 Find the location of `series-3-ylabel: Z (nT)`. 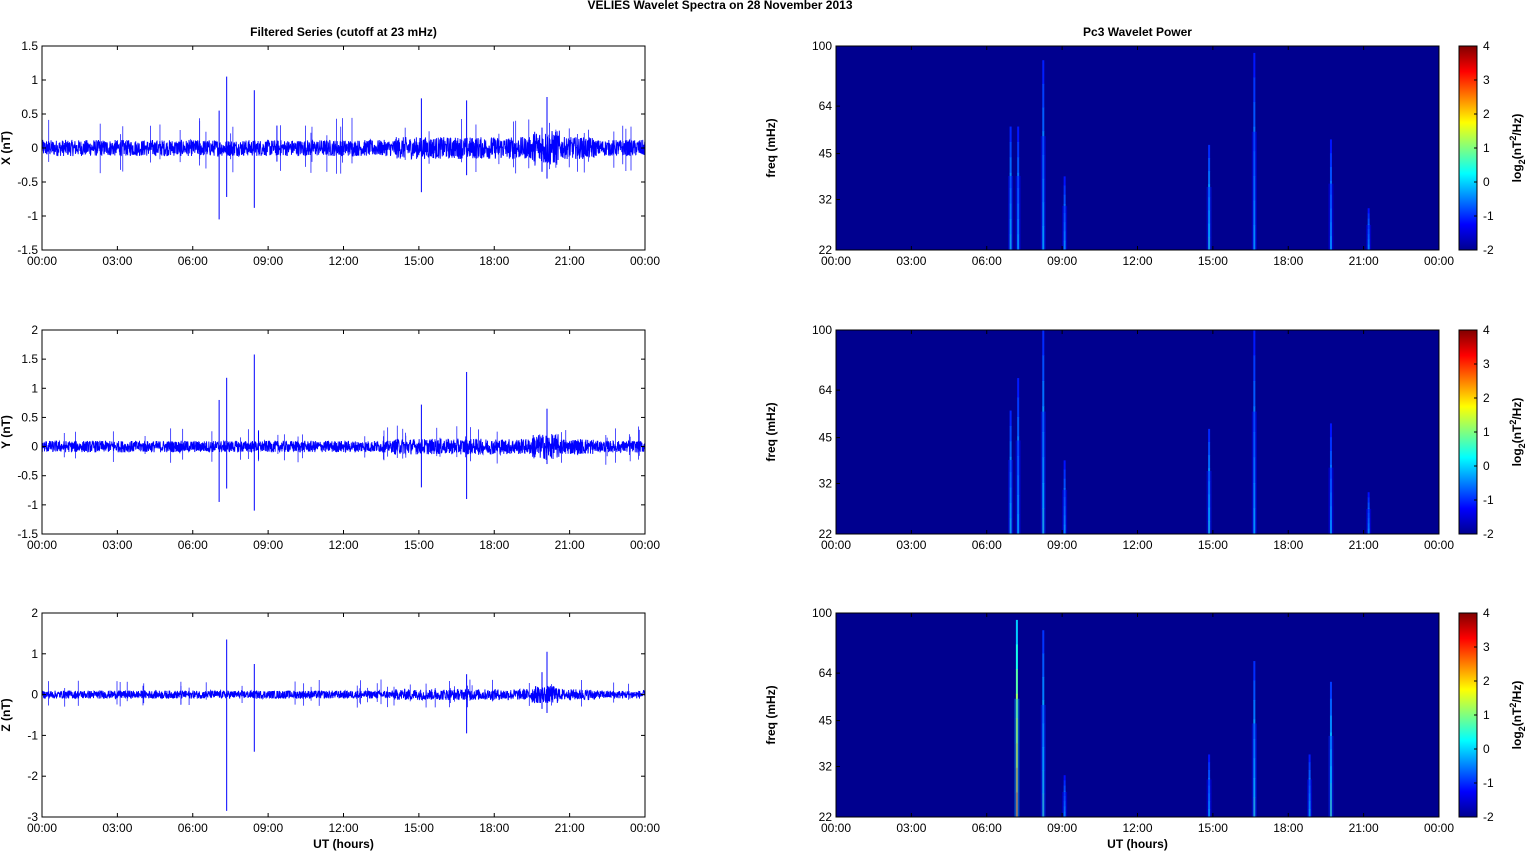

series-3-ylabel: Z (nT) is located at coordinates (6, 714).